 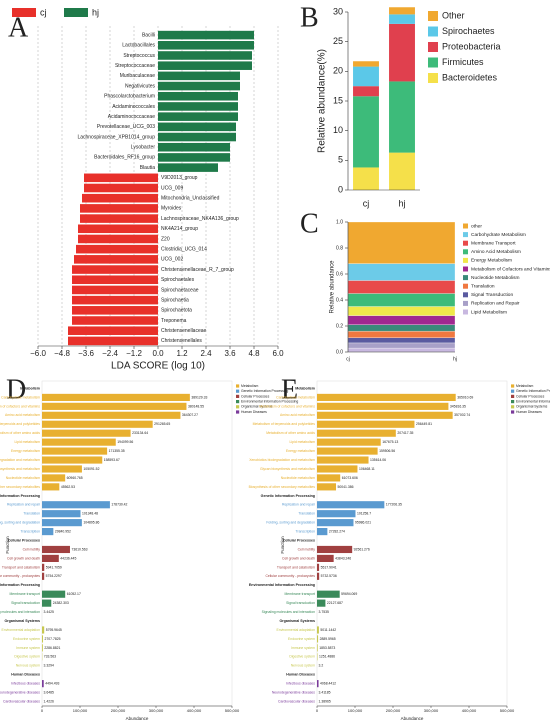 What do you see at coordinates (493, 243) in the screenshot?
I see `legend-label: Membrane Transport` at bounding box center [493, 243].